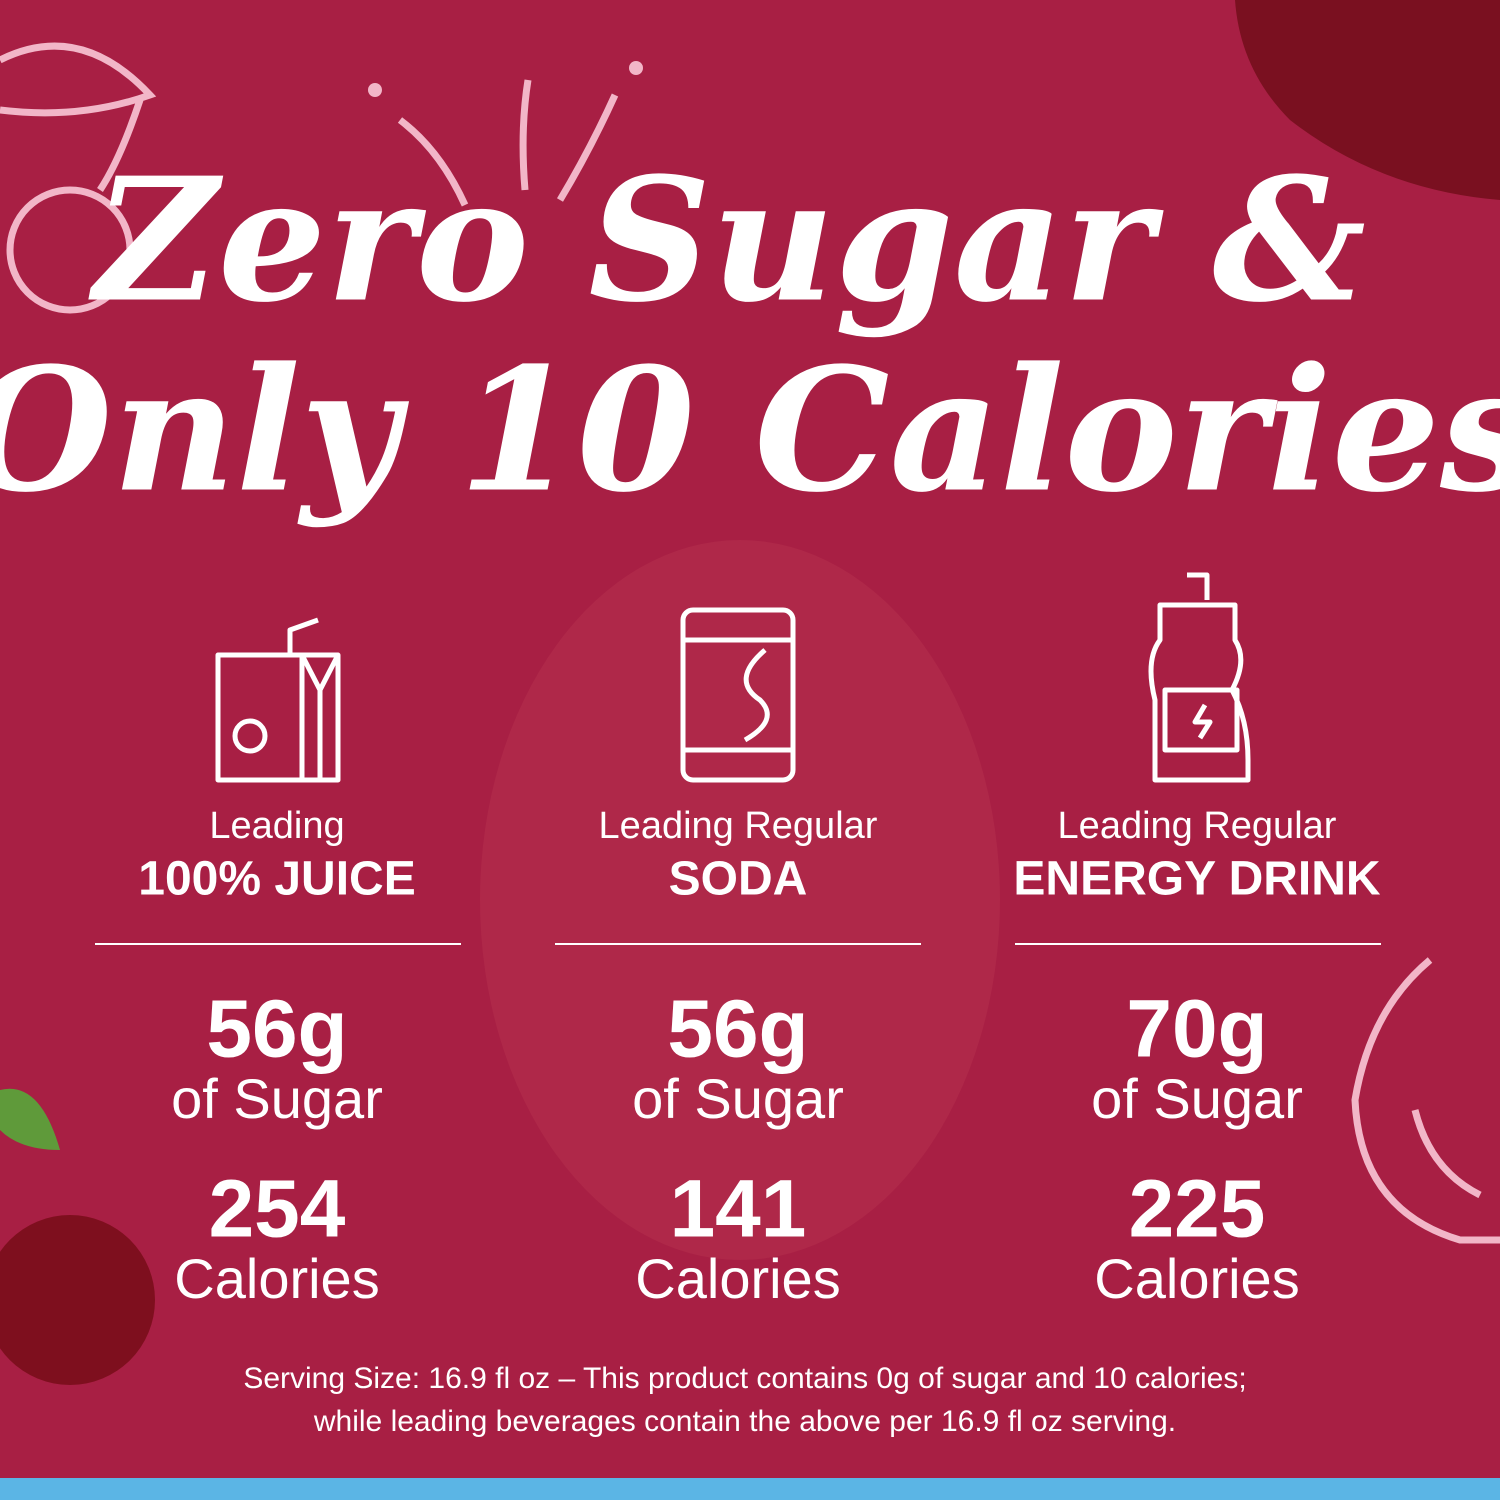 Image resolution: width=1500 pixels, height=1500 pixels. What do you see at coordinates (78, 178) in the screenshot?
I see `decor-cherry-outline` at bounding box center [78, 178].